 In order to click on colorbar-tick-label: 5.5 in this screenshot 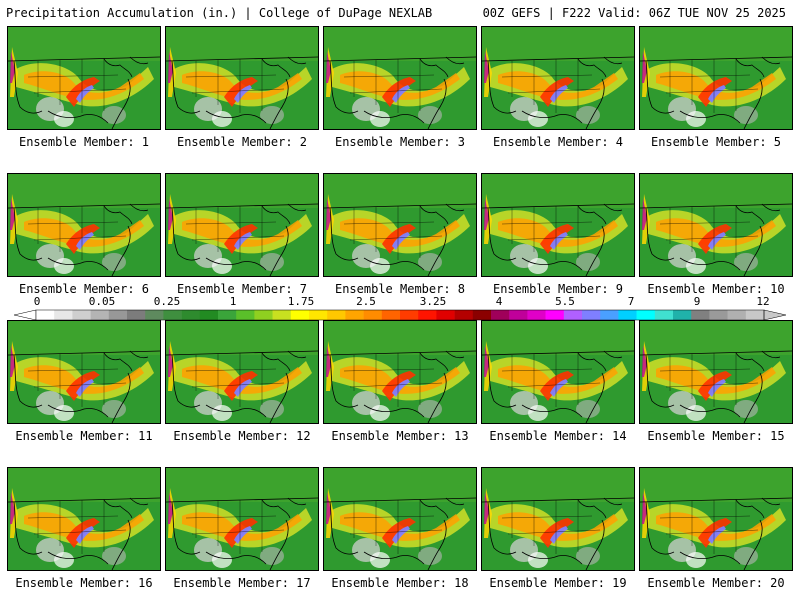, I will do `click(565, 301)`.